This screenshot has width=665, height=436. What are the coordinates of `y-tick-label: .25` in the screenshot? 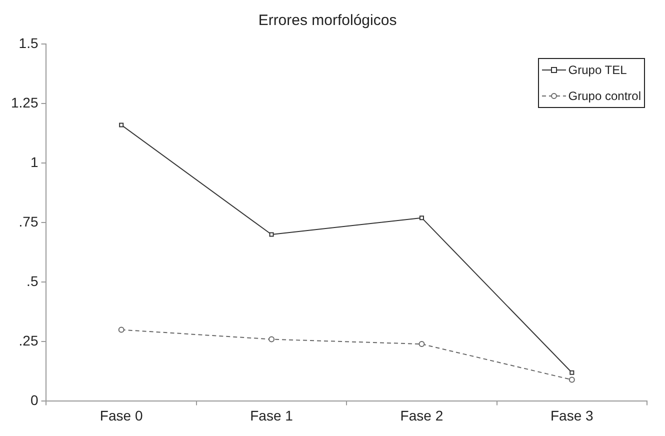 It's located at (28, 340).